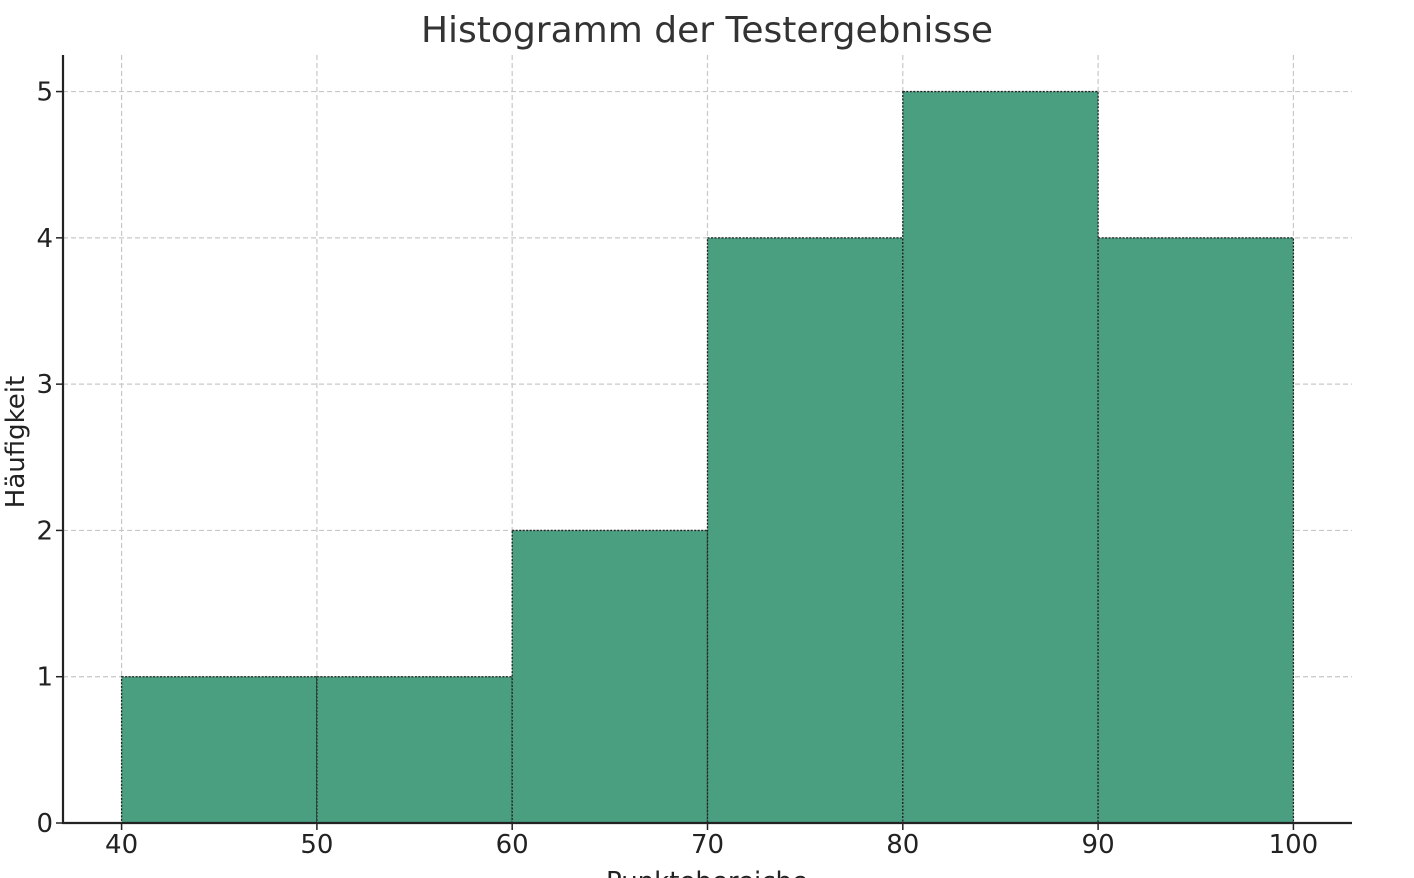 The height and width of the screenshot is (878, 1414). What do you see at coordinates (1294, 845) in the screenshot?
I see `x-tick-label: 100` at bounding box center [1294, 845].